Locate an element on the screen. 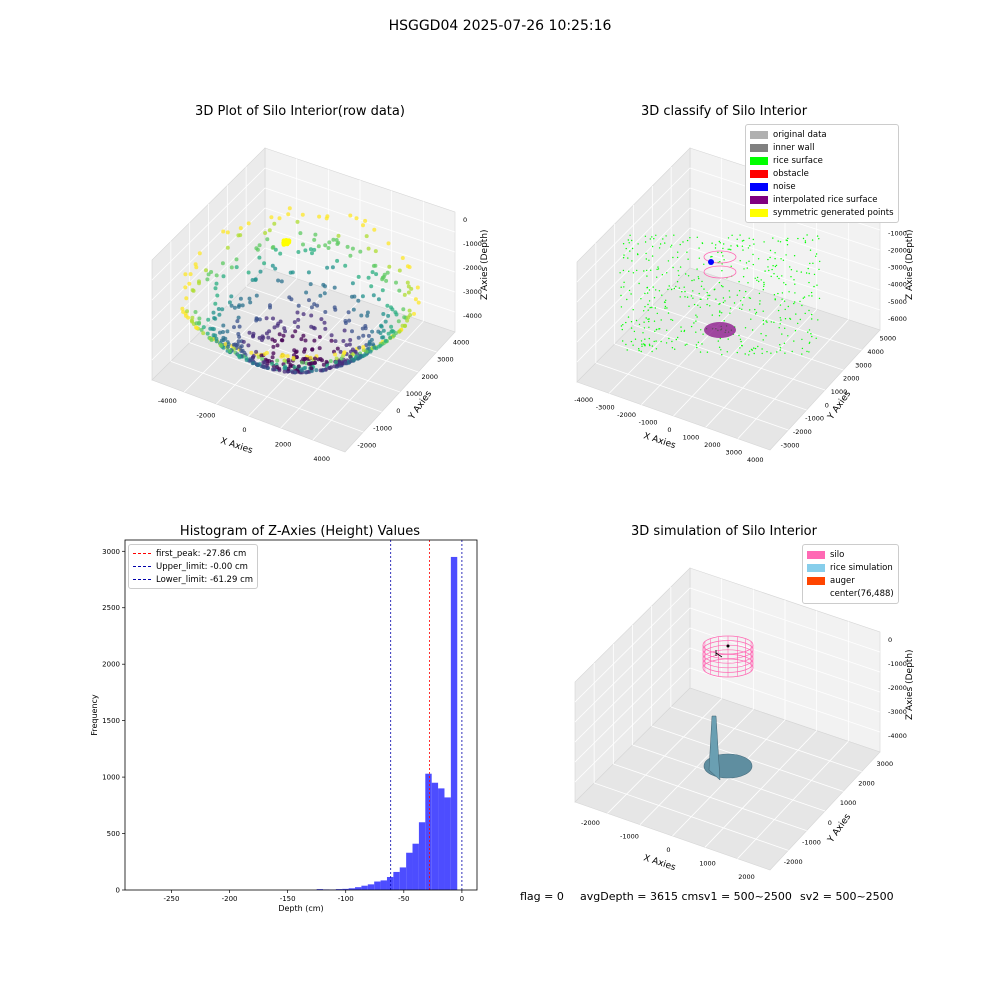 The width and height of the screenshot is (1000, 1000). y-tick-label: 0 is located at coordinates (118, 891).